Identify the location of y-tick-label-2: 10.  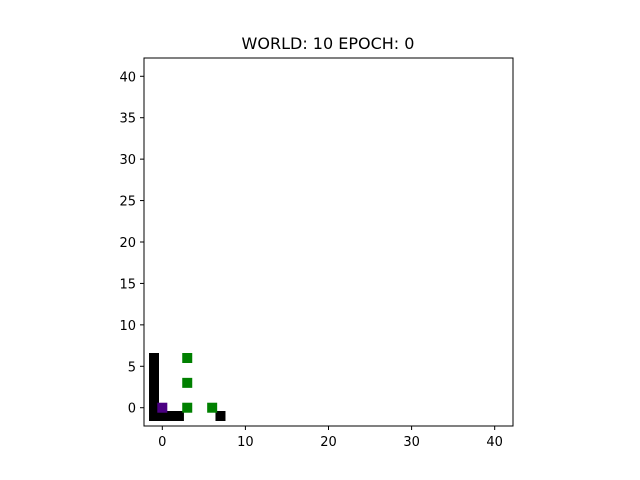
(127, 326).